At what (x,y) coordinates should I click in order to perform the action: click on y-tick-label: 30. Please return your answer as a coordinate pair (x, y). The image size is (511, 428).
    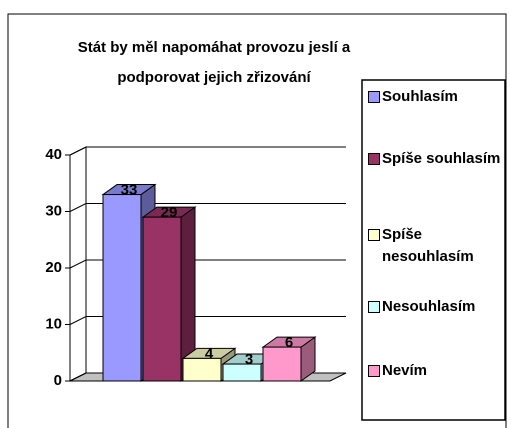
    Looking at the image, I should click on (53, 210).